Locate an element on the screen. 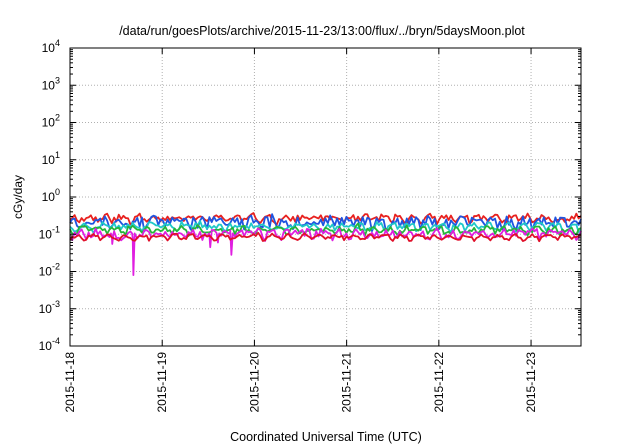  y-tick-label: 10² is located at coordinates (51, 121).